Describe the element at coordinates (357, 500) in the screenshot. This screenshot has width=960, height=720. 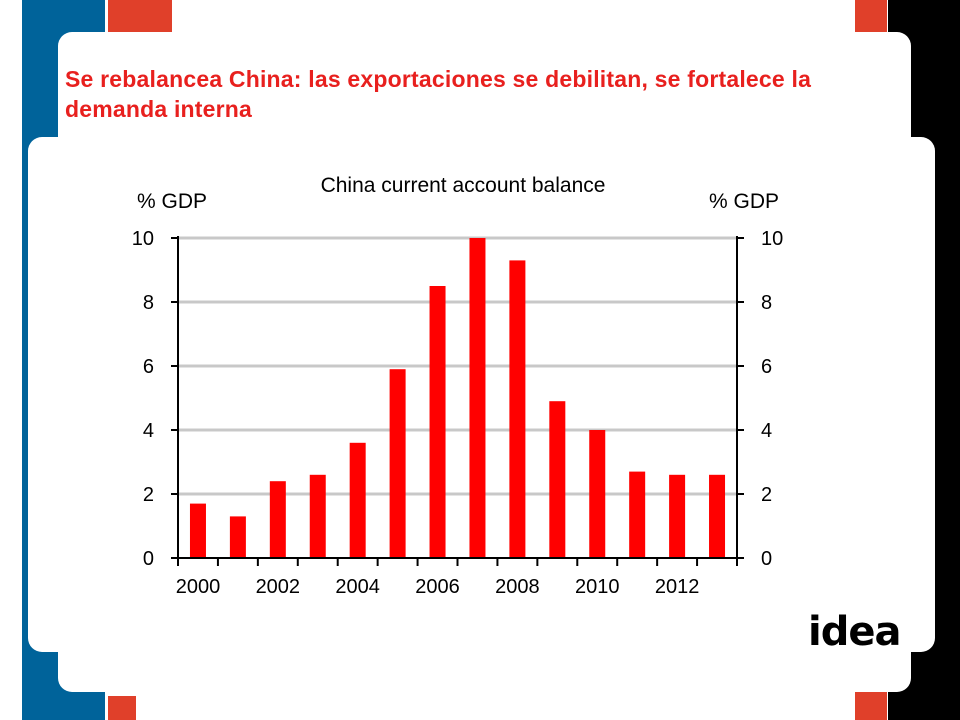
I see `bar-2004` at that location.